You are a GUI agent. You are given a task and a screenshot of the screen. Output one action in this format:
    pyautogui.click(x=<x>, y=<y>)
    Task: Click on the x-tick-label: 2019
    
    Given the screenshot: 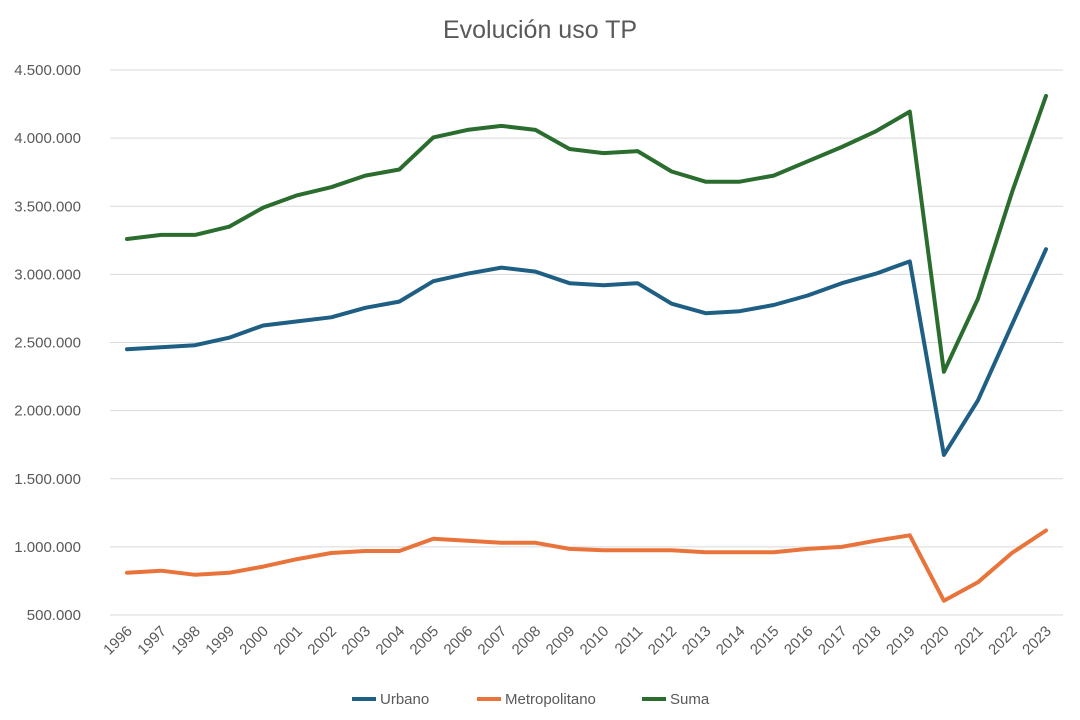 What is the action you would take?
    pyautogui.click(x=901, y=641)
    